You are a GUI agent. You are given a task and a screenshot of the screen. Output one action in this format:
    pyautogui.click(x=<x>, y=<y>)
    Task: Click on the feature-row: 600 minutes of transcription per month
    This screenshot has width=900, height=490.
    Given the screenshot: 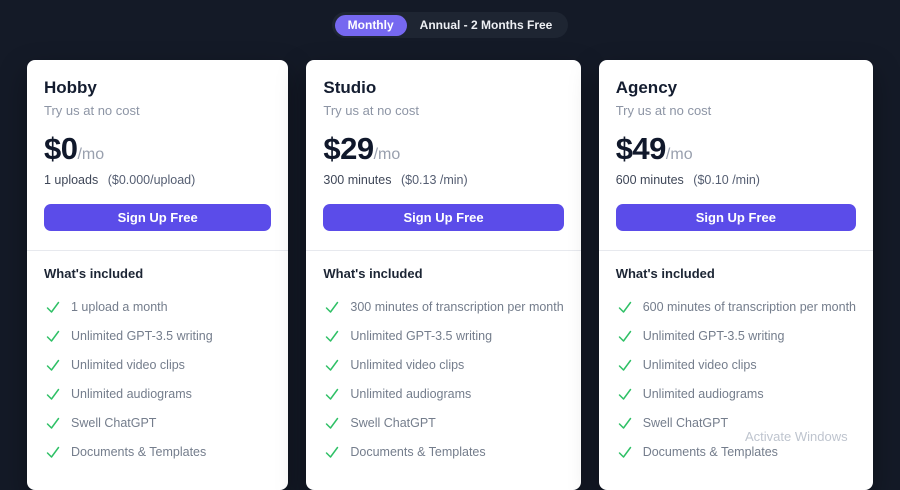 What is the action you would take?
    pyautogui.click(x=736, y=307)
    